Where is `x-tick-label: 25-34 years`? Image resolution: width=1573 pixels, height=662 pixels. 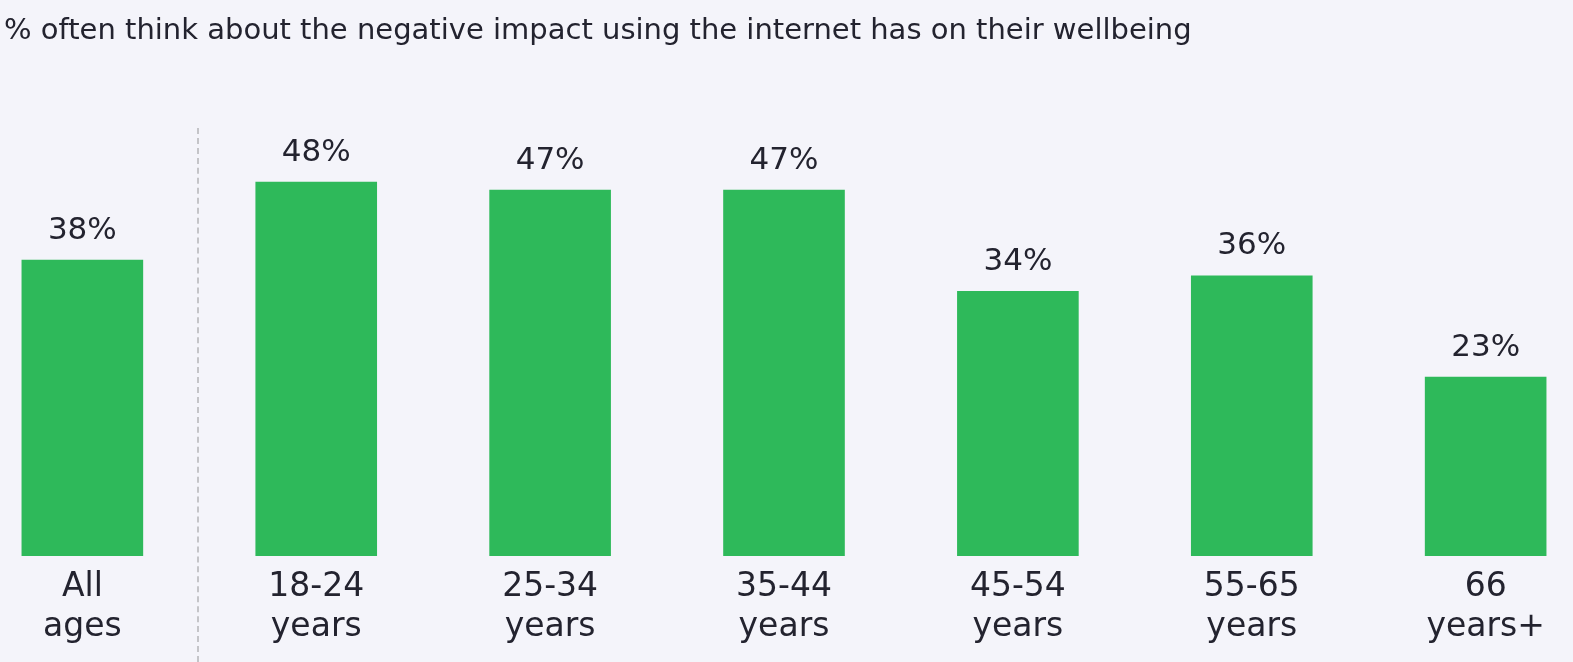 x-tick-label: 25-34 years is located at coordinates (550, 604).